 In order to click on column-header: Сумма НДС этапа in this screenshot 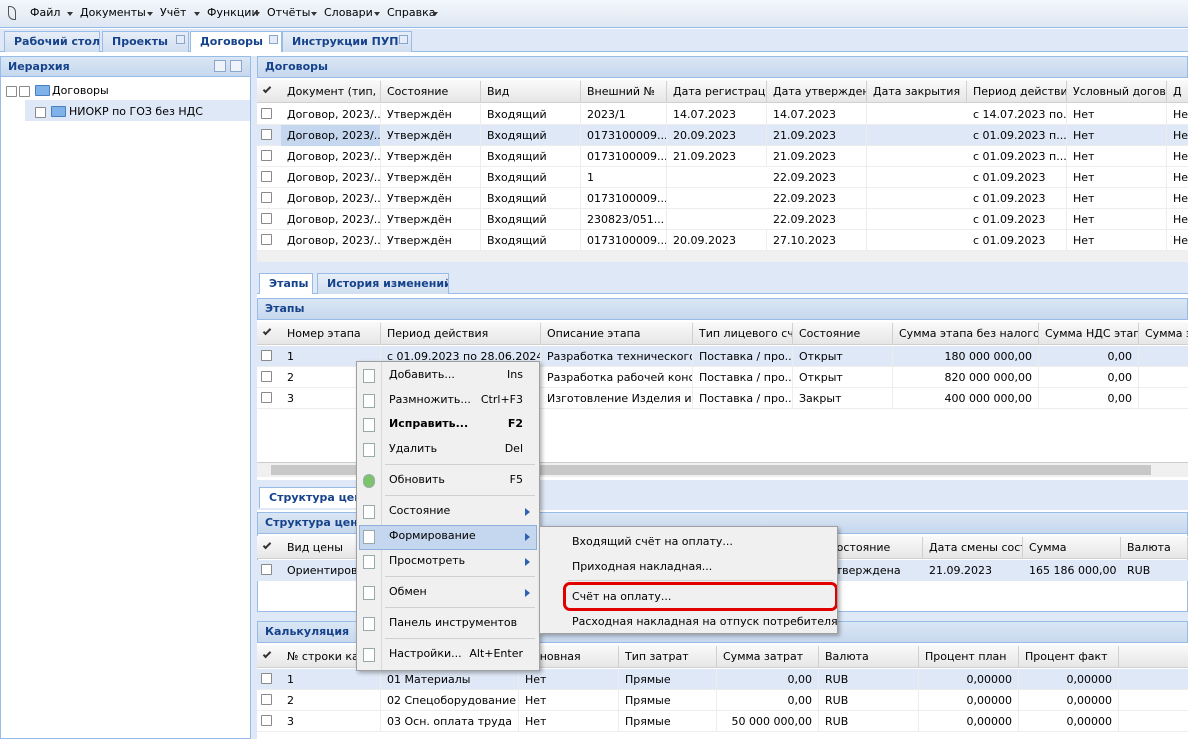, I will do `click(1089, 333)`.